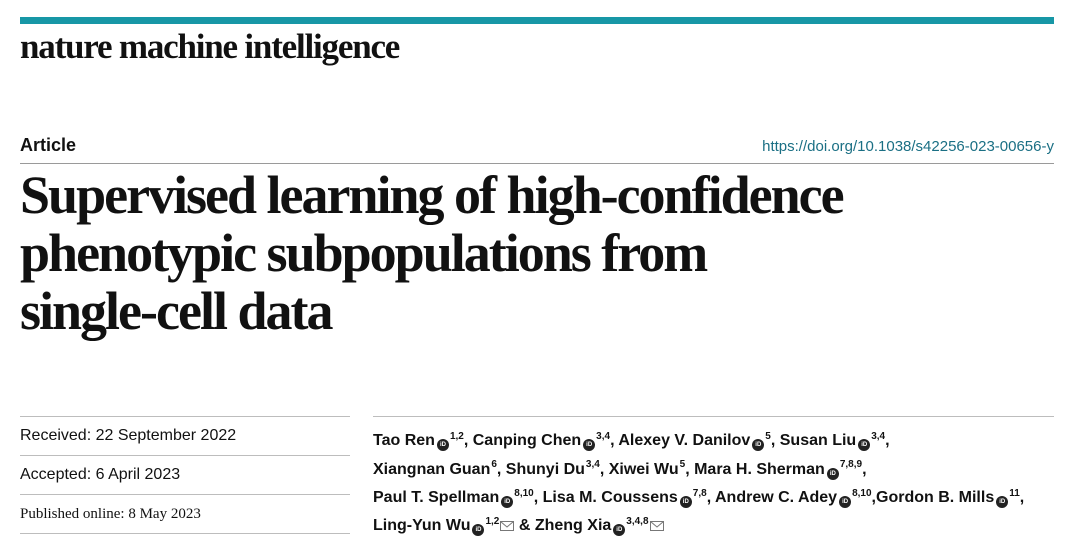 Image resolution: width=1080 pixels, height=541 pixels. I want to click on author-name: Ling-Yun Wu iD1,2, so click(446, 526).